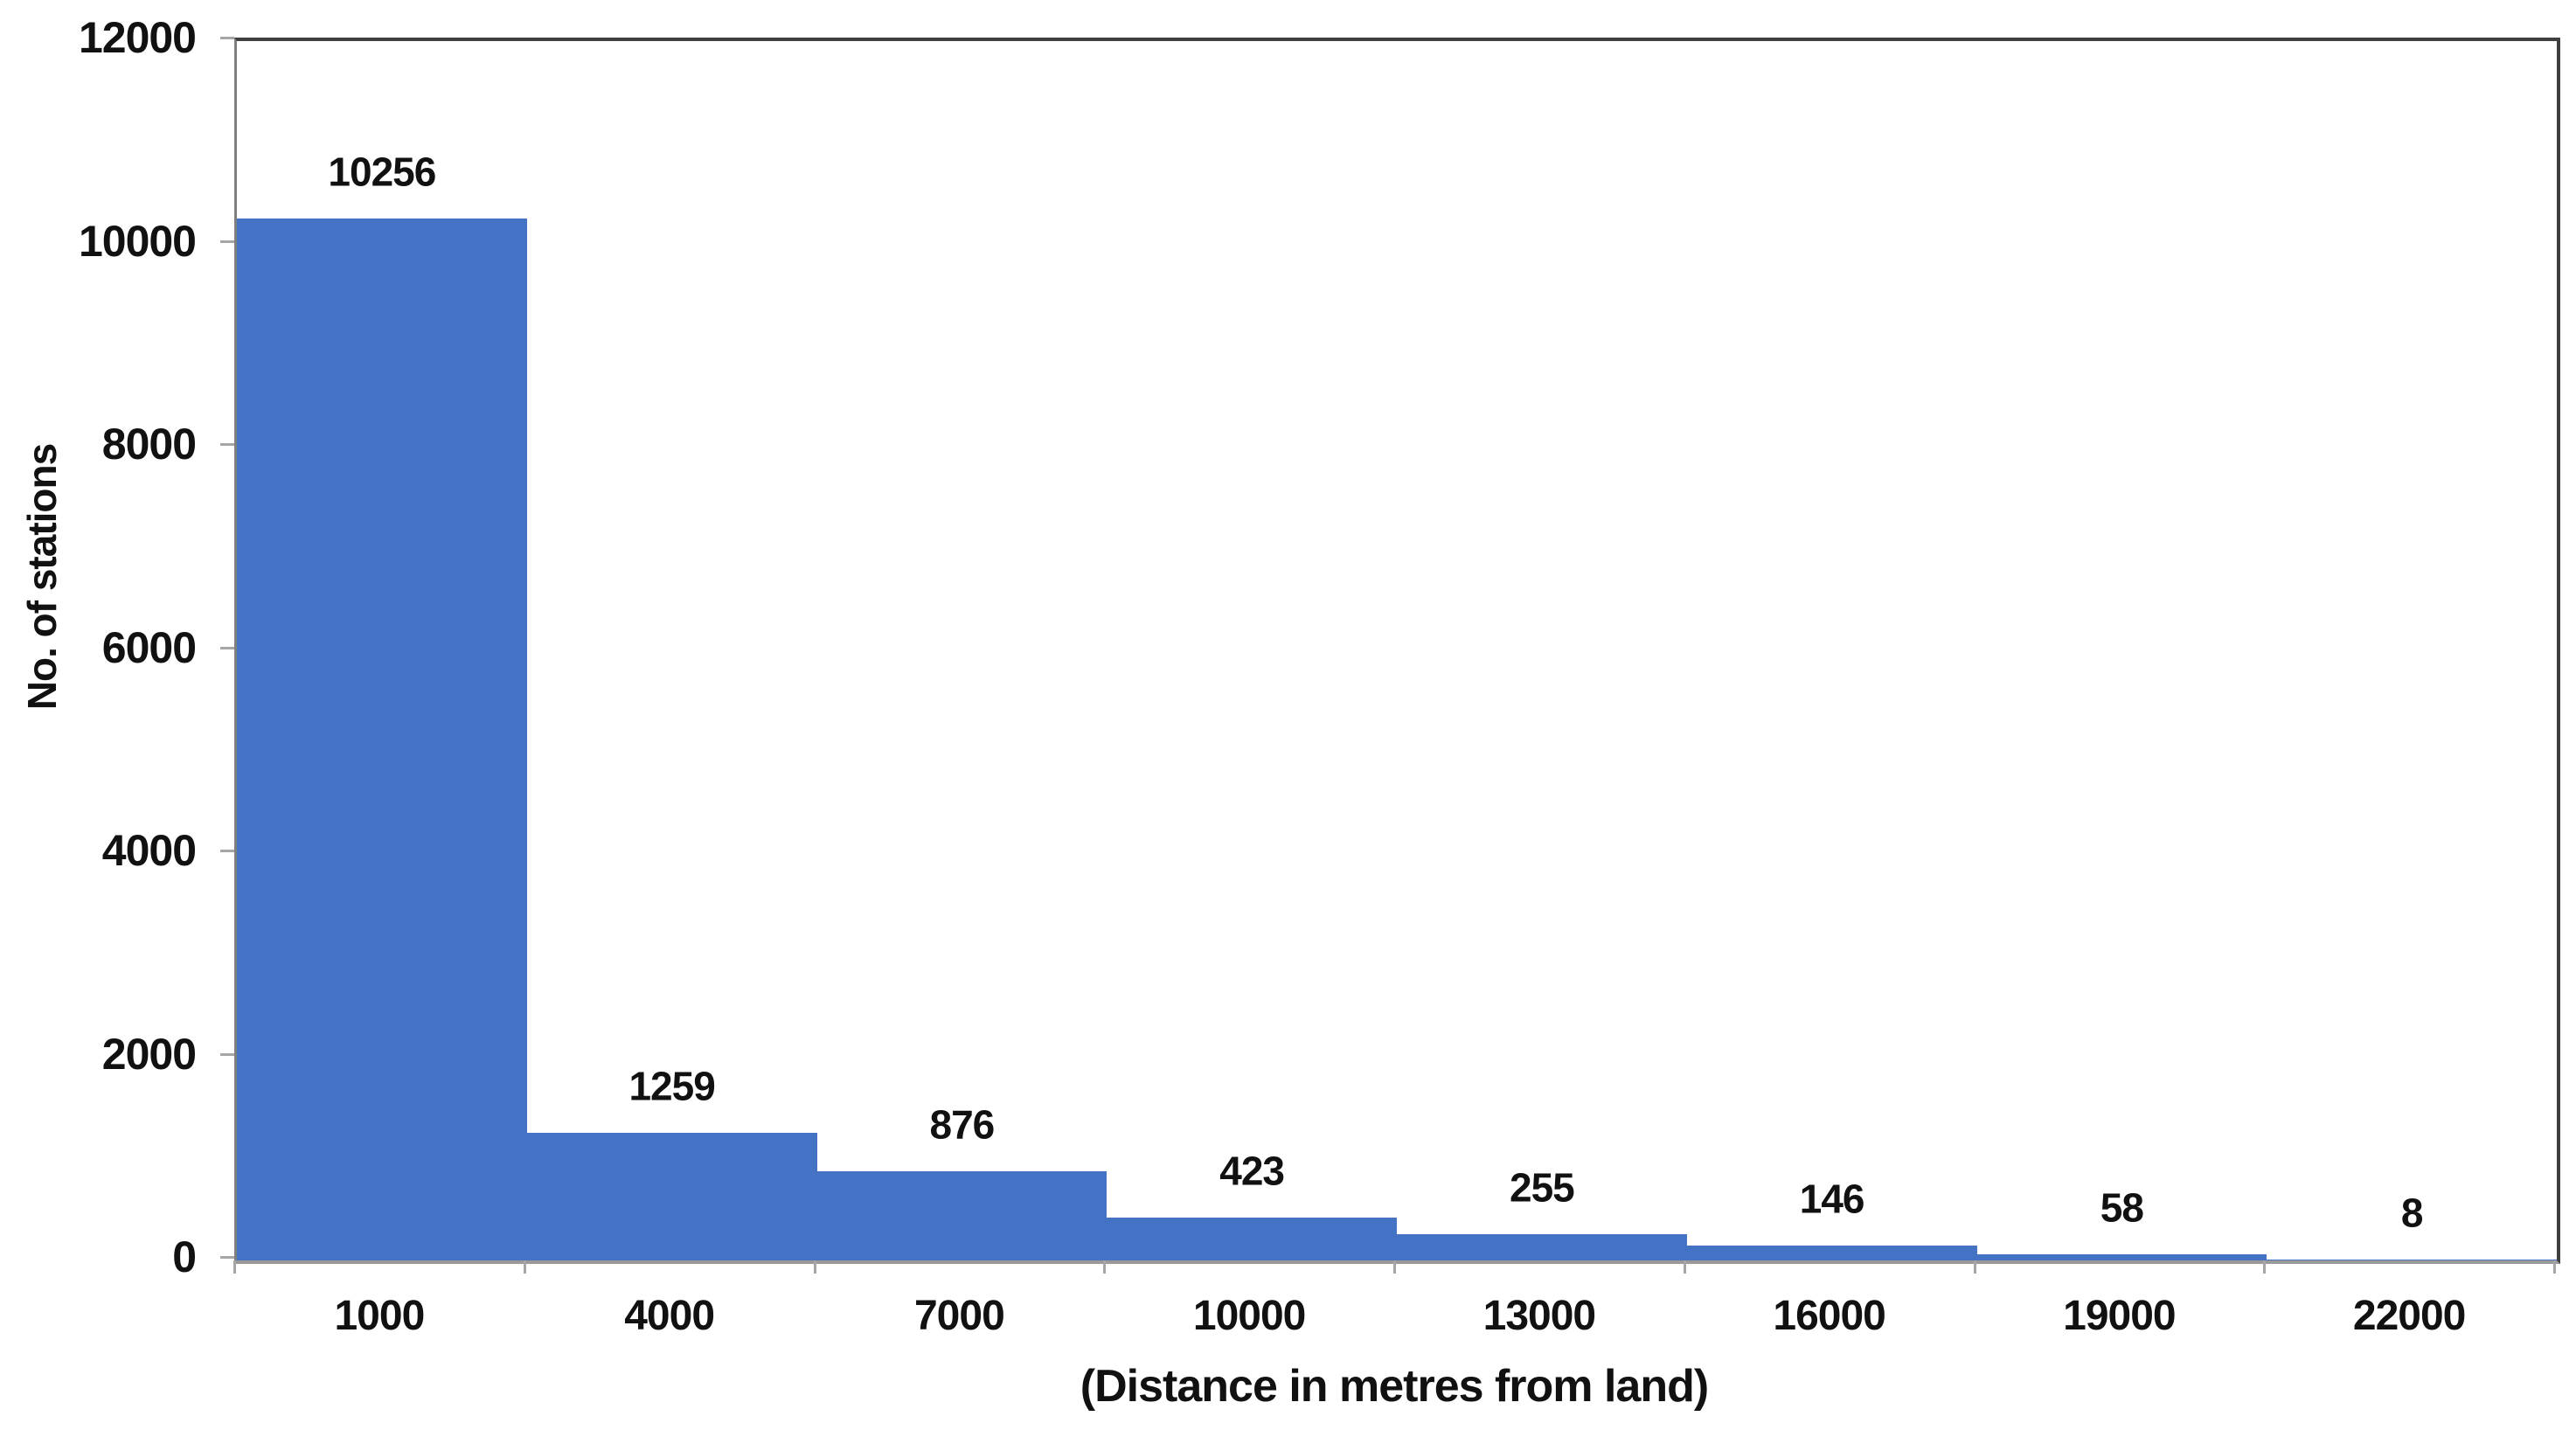 Image resolution: width=2576 pixels, height=1430 pixels. Describe the element at coordinates (379, 1316) in the screenshot. I see `x-tick-label: 1000` at that location.